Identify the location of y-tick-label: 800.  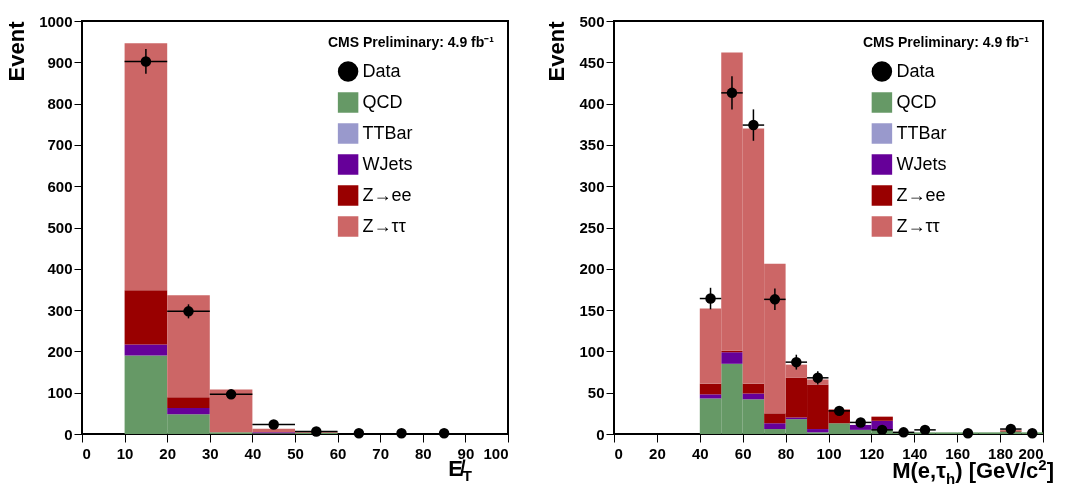
(60, 104).